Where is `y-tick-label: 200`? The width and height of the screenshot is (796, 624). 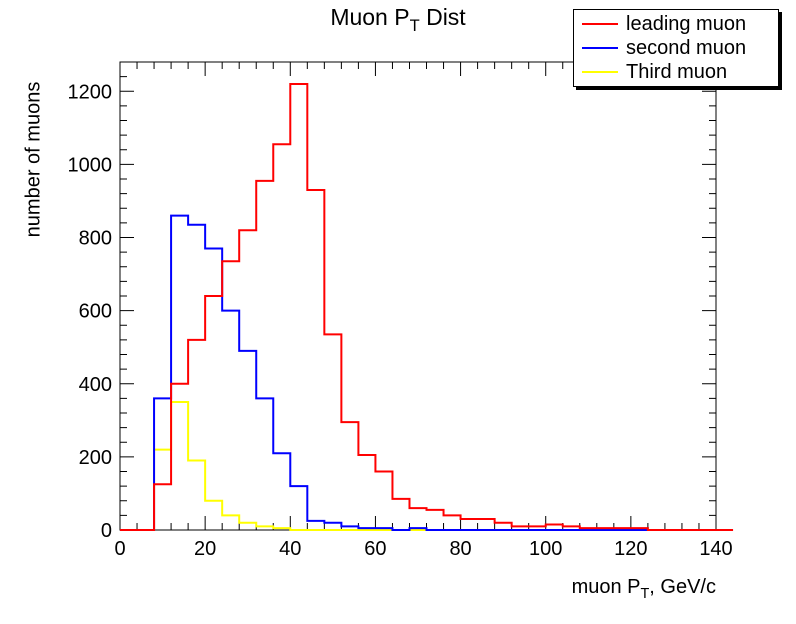
y-tick-label: 200 is located at coordinates (95, 458).